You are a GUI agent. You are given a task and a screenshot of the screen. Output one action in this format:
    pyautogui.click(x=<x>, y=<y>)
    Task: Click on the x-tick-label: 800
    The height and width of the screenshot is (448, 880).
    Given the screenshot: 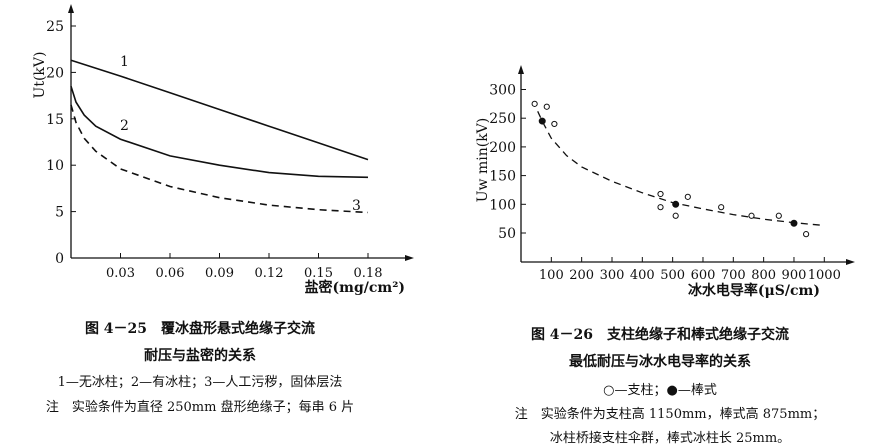 What is the action you would take?
    pyautogui.click(x=763, y=275)
    